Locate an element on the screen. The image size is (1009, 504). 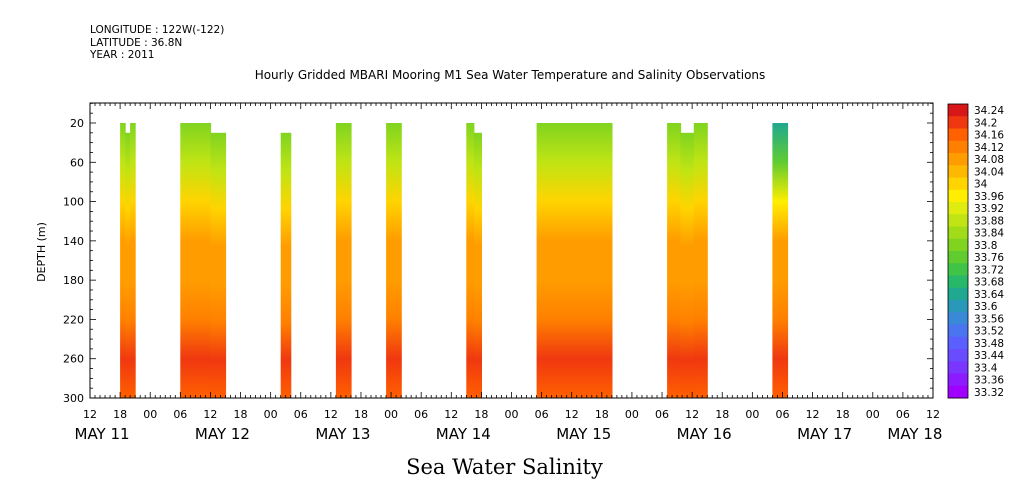
y-tick-label: 20 is located at coordinates (77, 123).